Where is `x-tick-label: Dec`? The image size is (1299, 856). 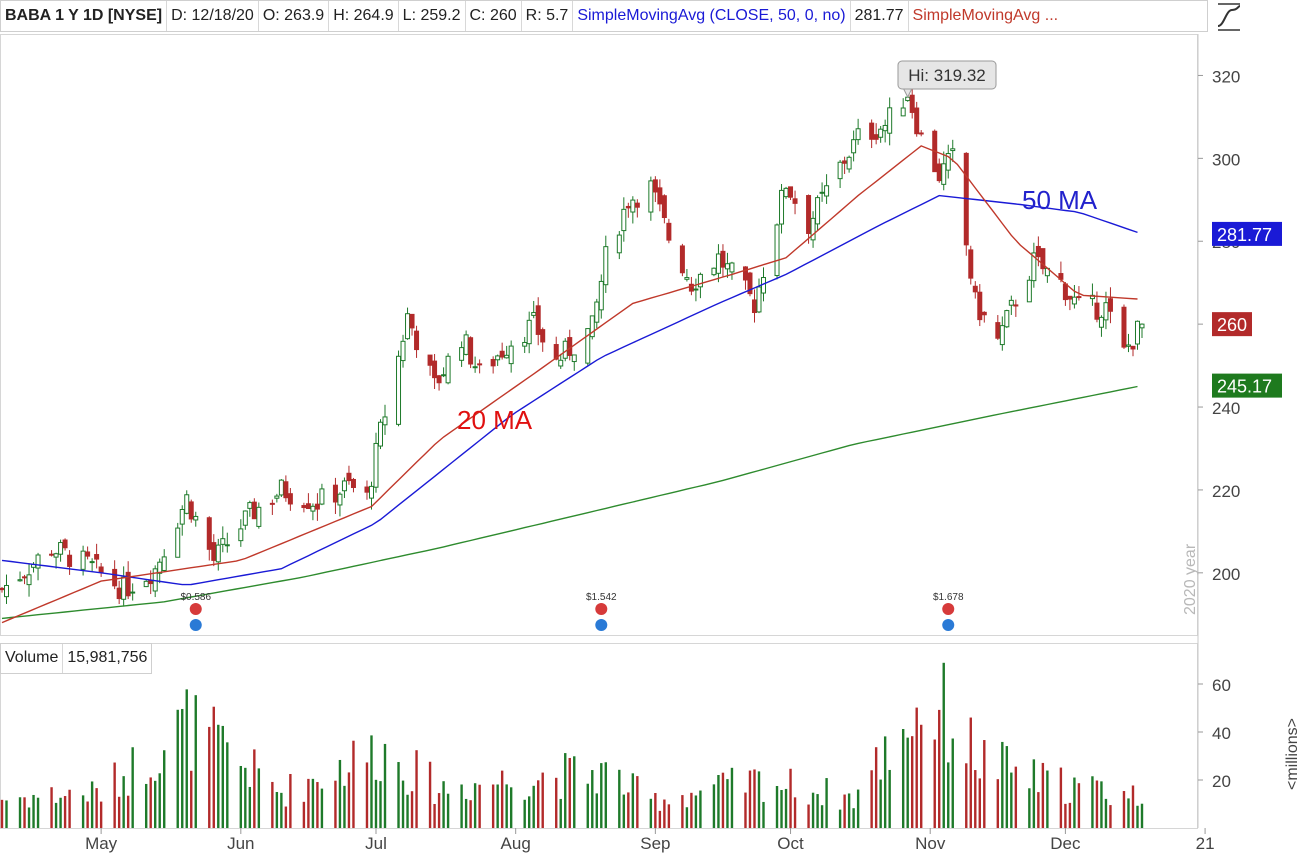
x-tick-label: Dec is located at coordinates (1065, 843).